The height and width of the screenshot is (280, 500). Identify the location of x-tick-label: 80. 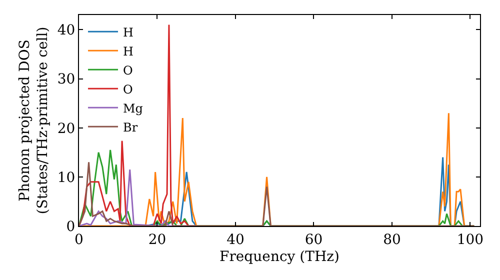
(392, 240).